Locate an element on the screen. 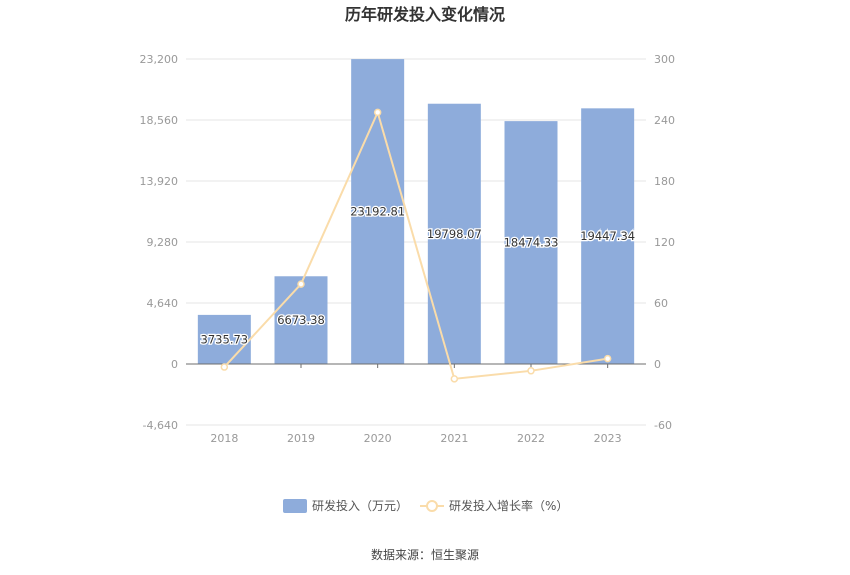 This screenshot has width=850, height=575. legend: 研发投入（万元） 研发投入增长率（%） is located at coordinates (425, 505).